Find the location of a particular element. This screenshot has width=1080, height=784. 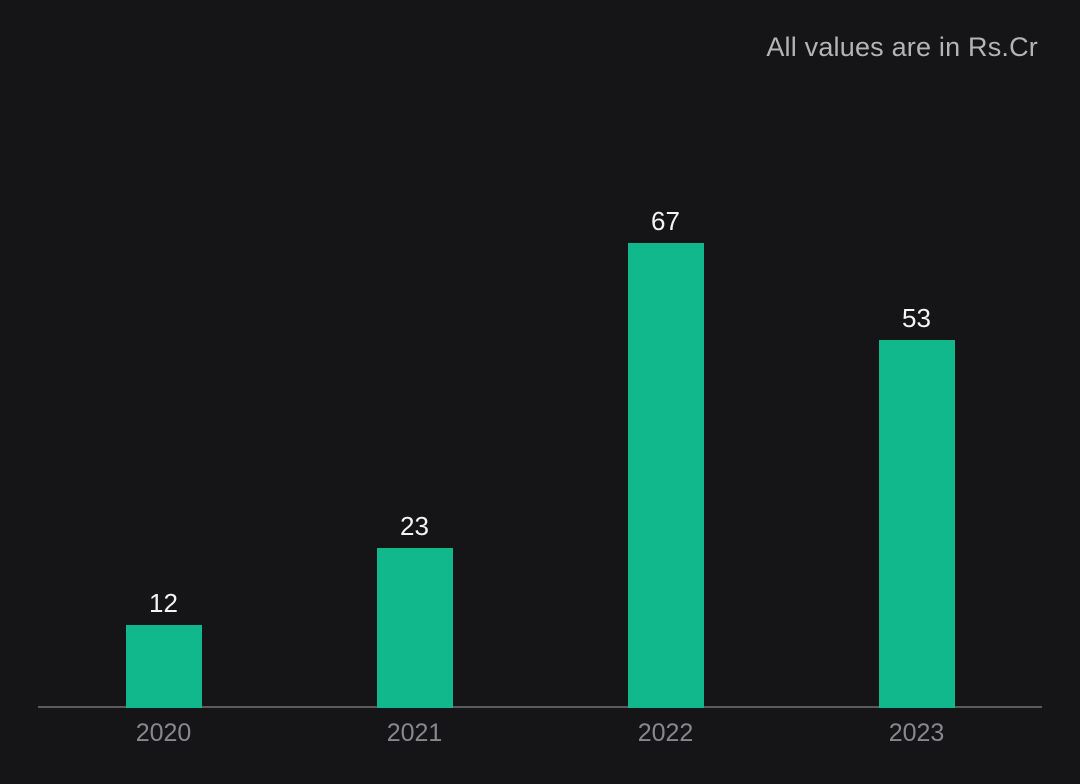

bar-value-label: 67 is located at coordinates (665, 221).